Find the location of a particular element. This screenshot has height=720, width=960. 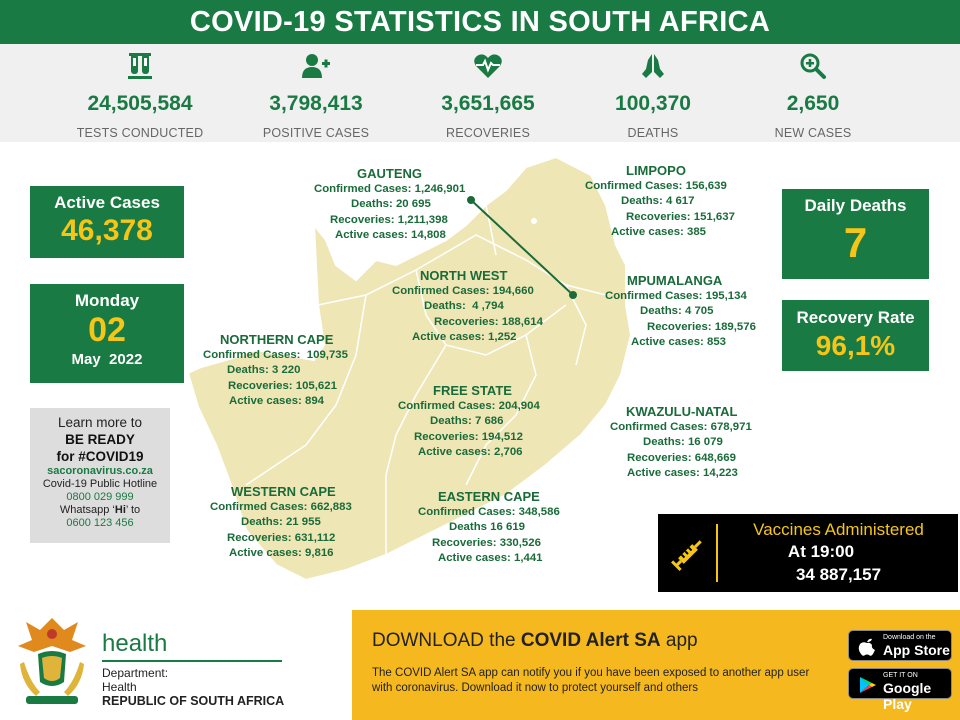

confirmed-cases: Confirmed Cases: 194,660 is located at coordinates (463, 290).